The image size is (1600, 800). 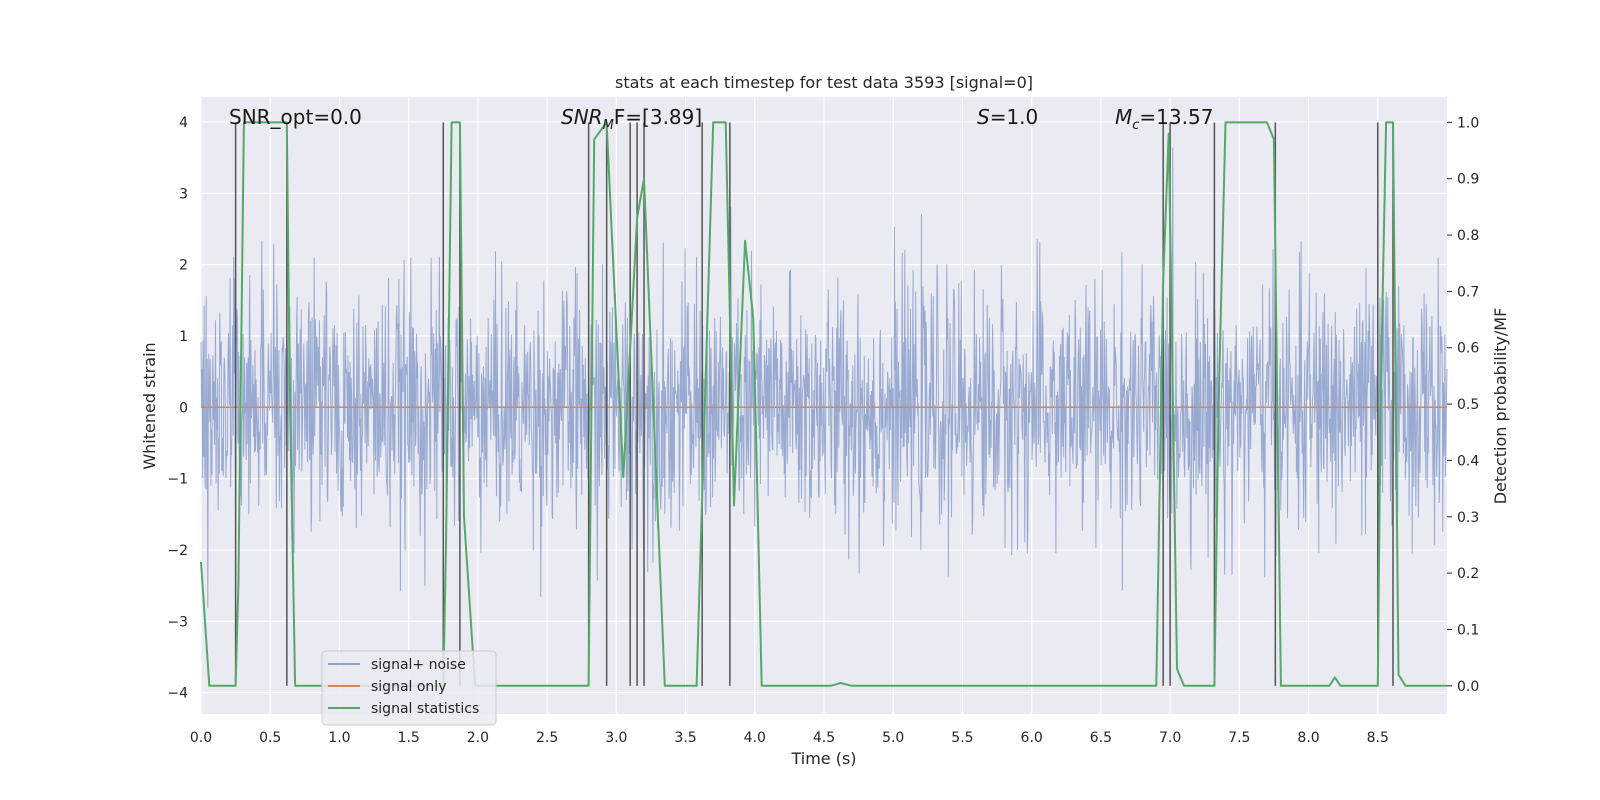 I want to click on y-left-tick-label: −1, so click(x=177, y=480).